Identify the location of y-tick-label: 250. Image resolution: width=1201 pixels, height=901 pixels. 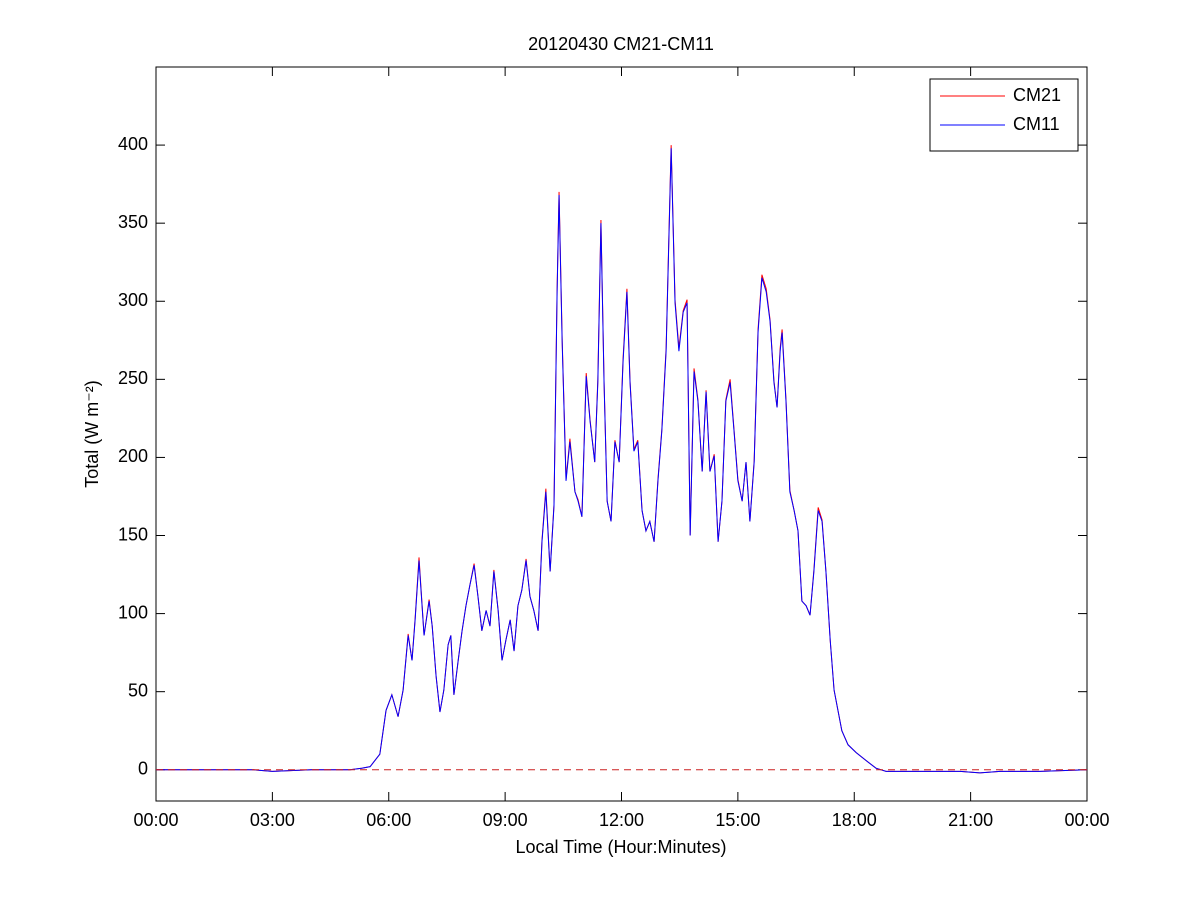
(133, 378).